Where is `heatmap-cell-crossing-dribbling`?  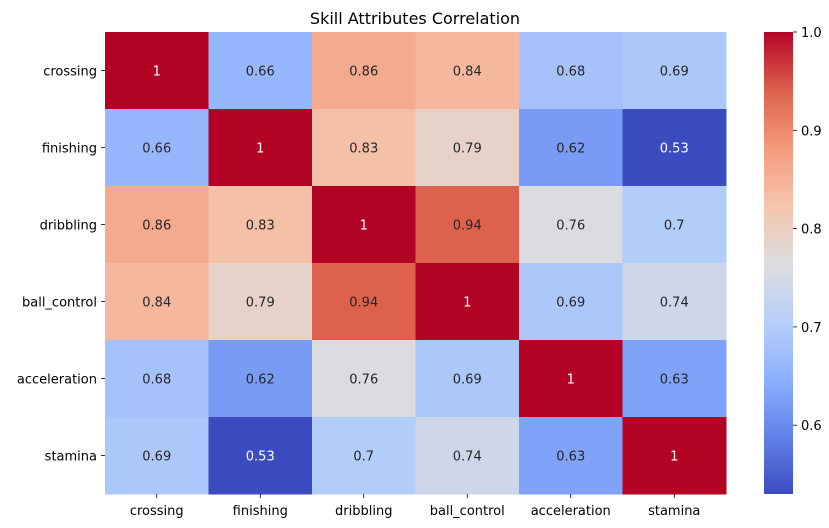 heatmap-cell-crossing-dribbling is located at coordinates (364, 71).